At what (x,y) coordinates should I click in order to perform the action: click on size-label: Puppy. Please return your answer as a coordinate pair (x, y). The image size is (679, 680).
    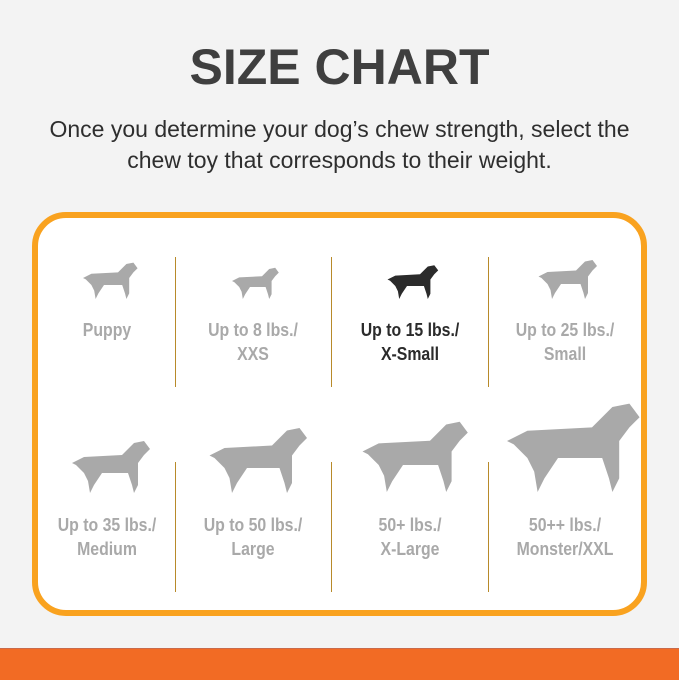
    Looking at the image, I should click on (107, 330).